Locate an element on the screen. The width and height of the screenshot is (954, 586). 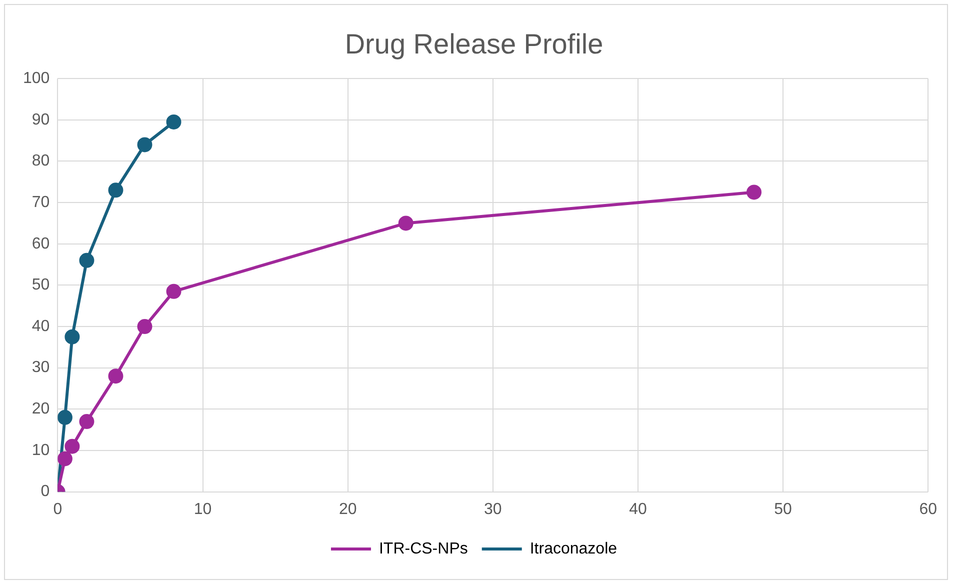
y-tick-label: 40 is located at coordinates (41, 326).